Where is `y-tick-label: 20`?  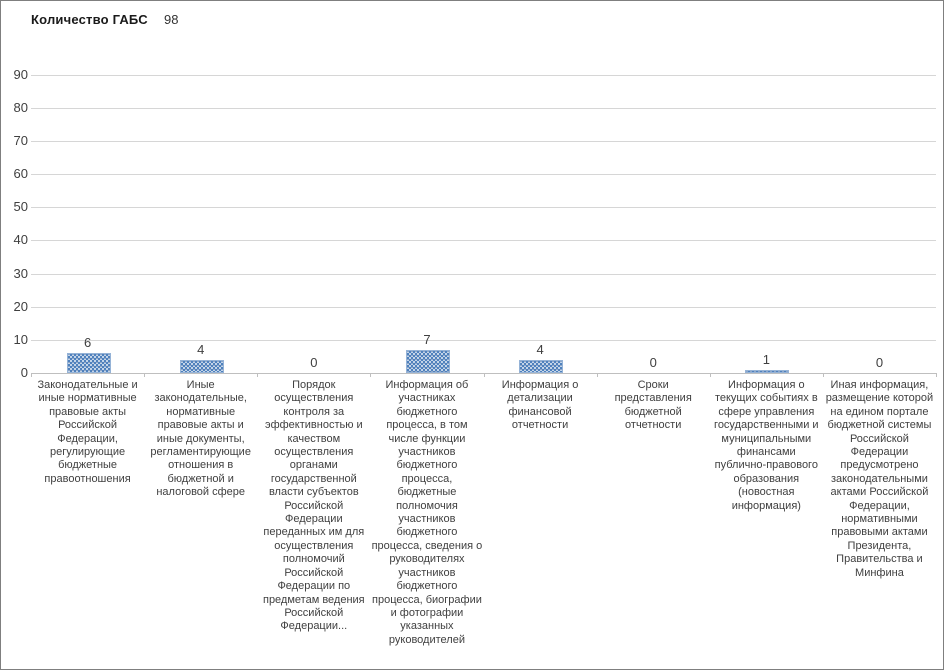
y-tick-label: 20 is located at coordinates (20, 306).